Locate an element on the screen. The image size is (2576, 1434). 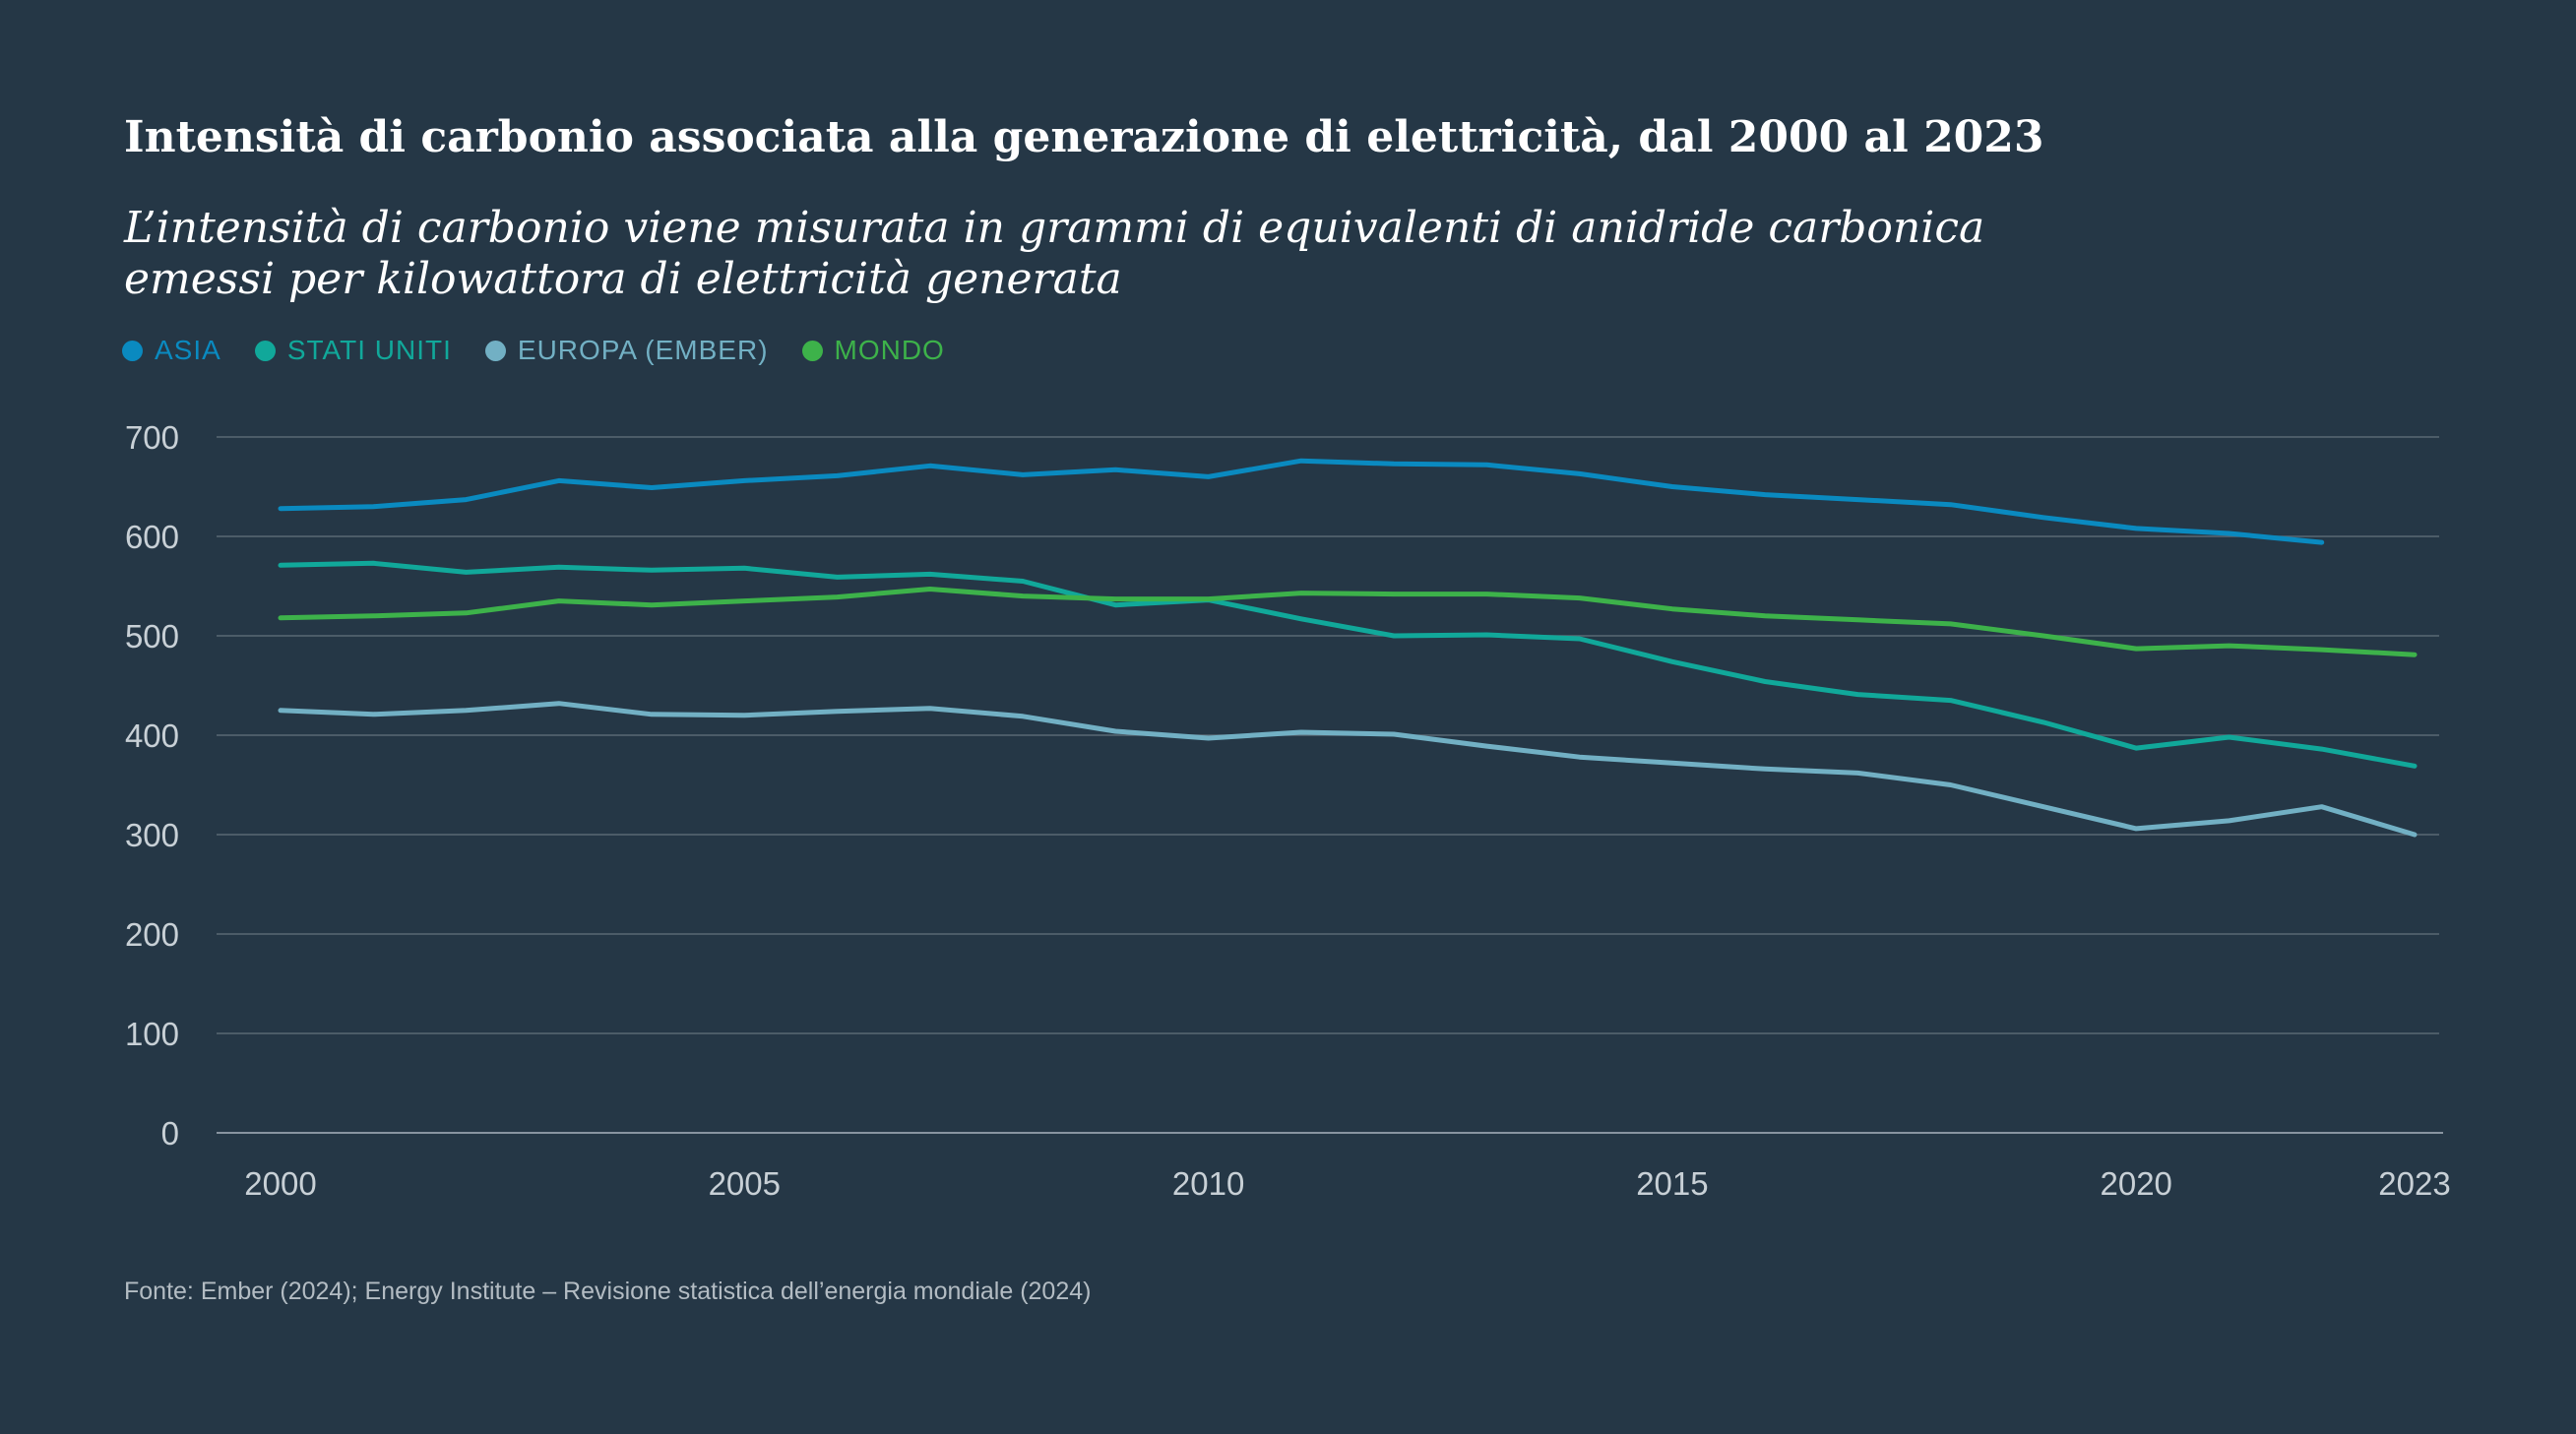
legend-label: EUROPA (EMBER) is located at coordinates (643, 350).